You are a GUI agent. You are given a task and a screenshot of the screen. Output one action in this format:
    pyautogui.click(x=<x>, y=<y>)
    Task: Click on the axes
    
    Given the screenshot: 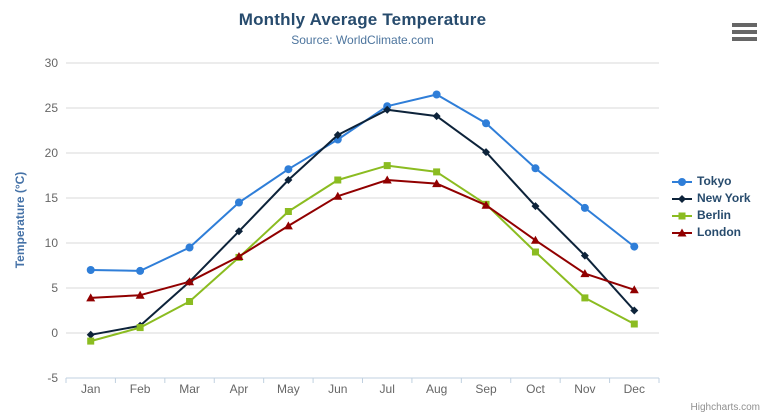 What is the action you would take?
    pyautogui.click(x=362, y=380)
    